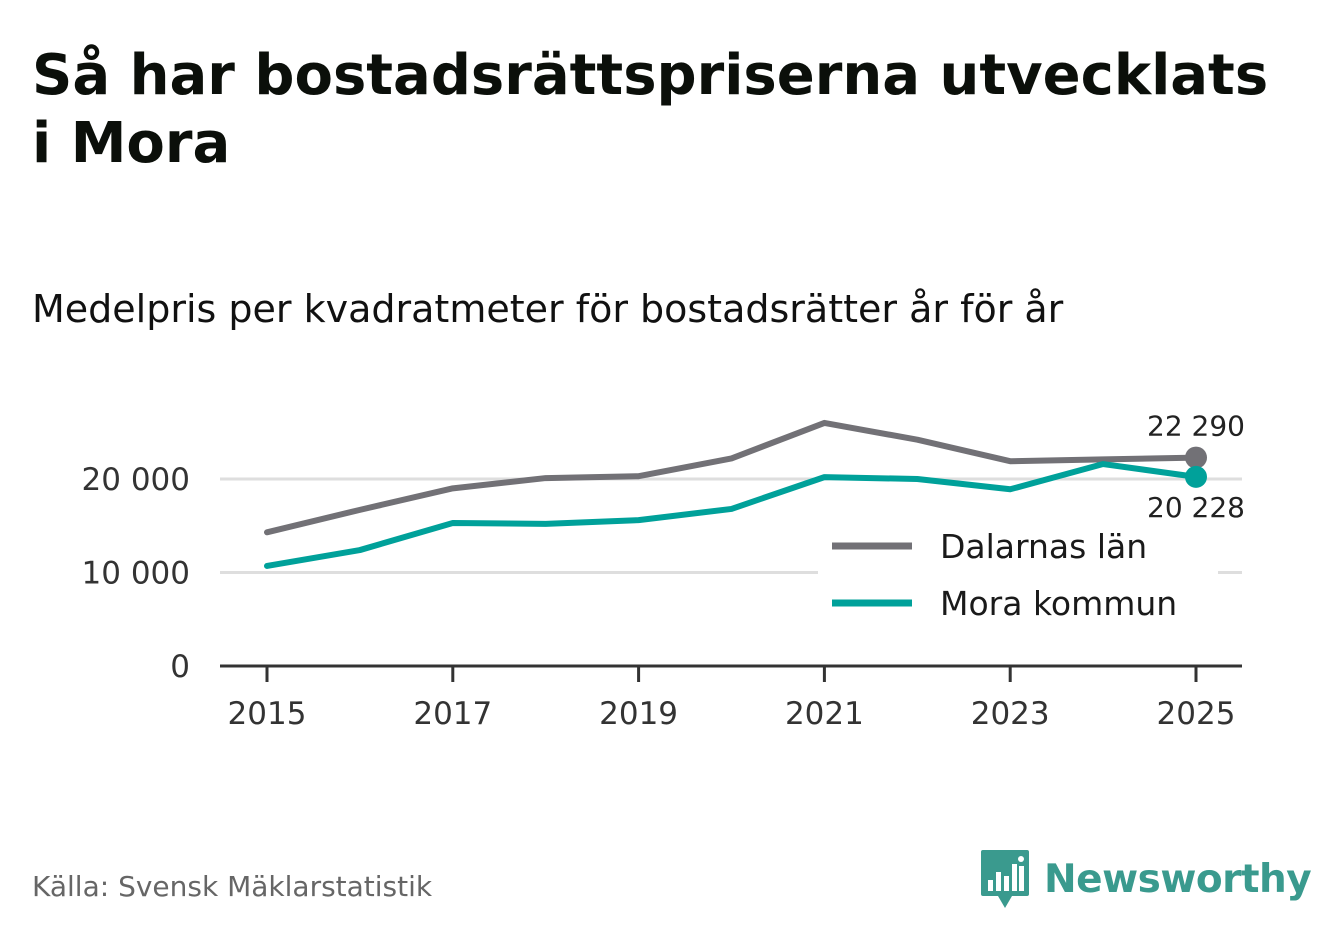 The width and height of the screenshot is (1322, 939). What do you see at coordinates (452, 714) in the screenshot?
I see `x-tick-label: 2017` at bounding box center [452, 714].